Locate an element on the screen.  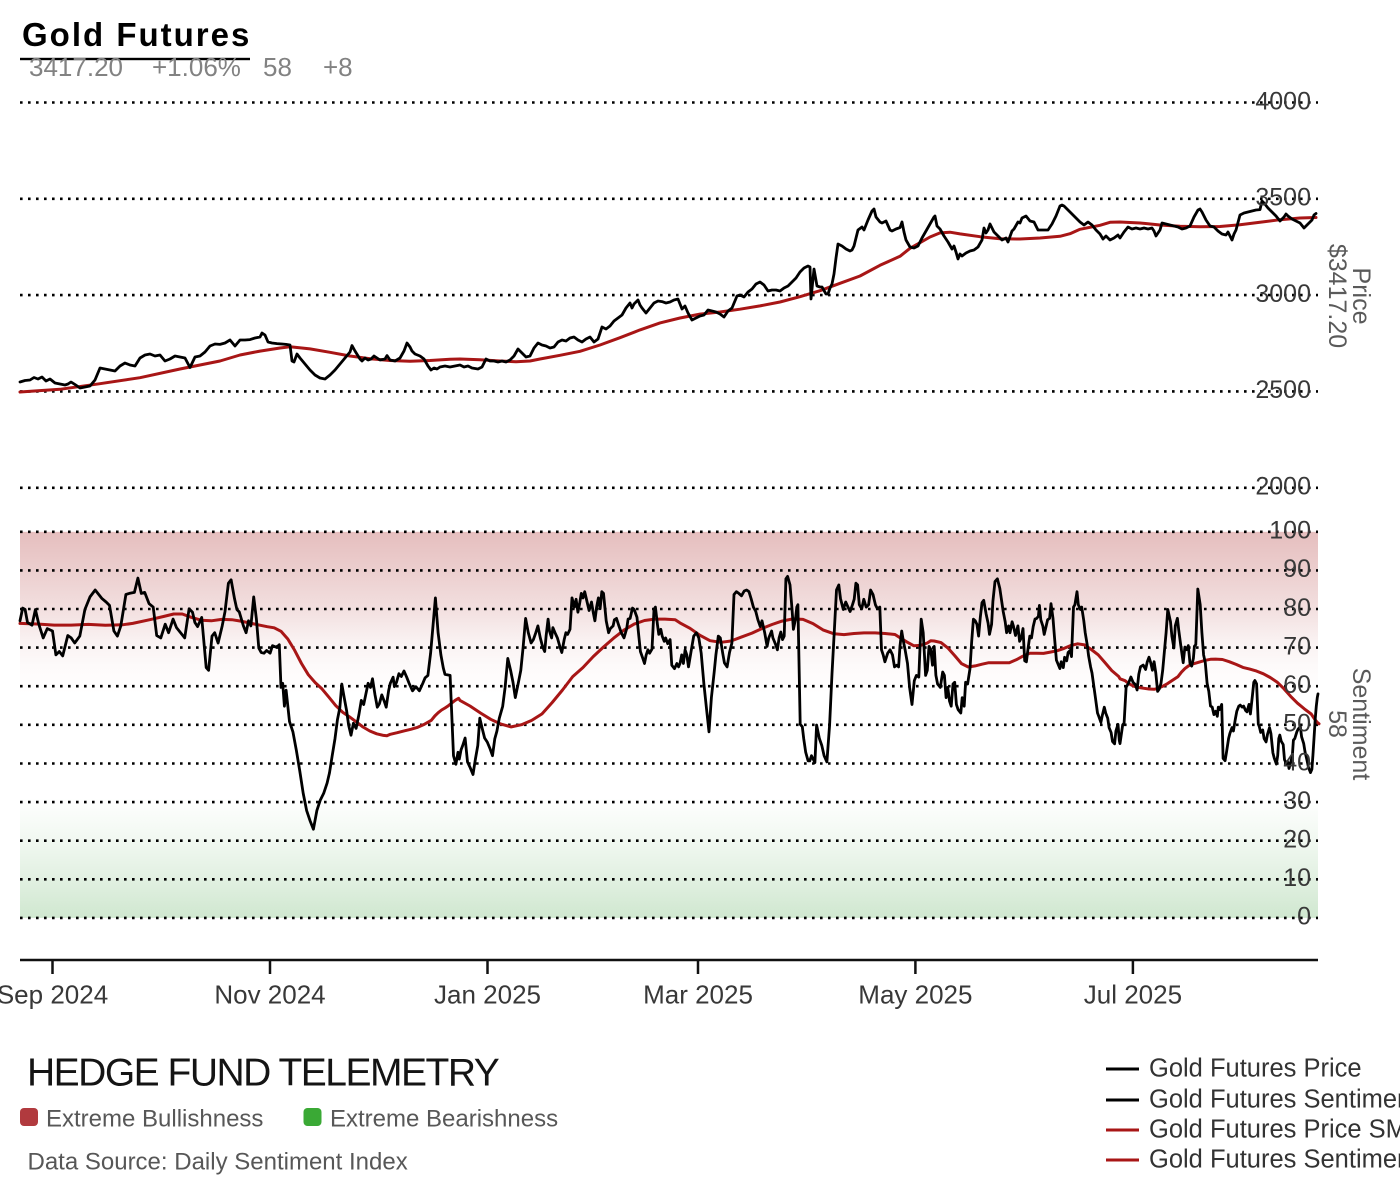
svg-text: Sep 2024 is located at coordinates (54, 995).